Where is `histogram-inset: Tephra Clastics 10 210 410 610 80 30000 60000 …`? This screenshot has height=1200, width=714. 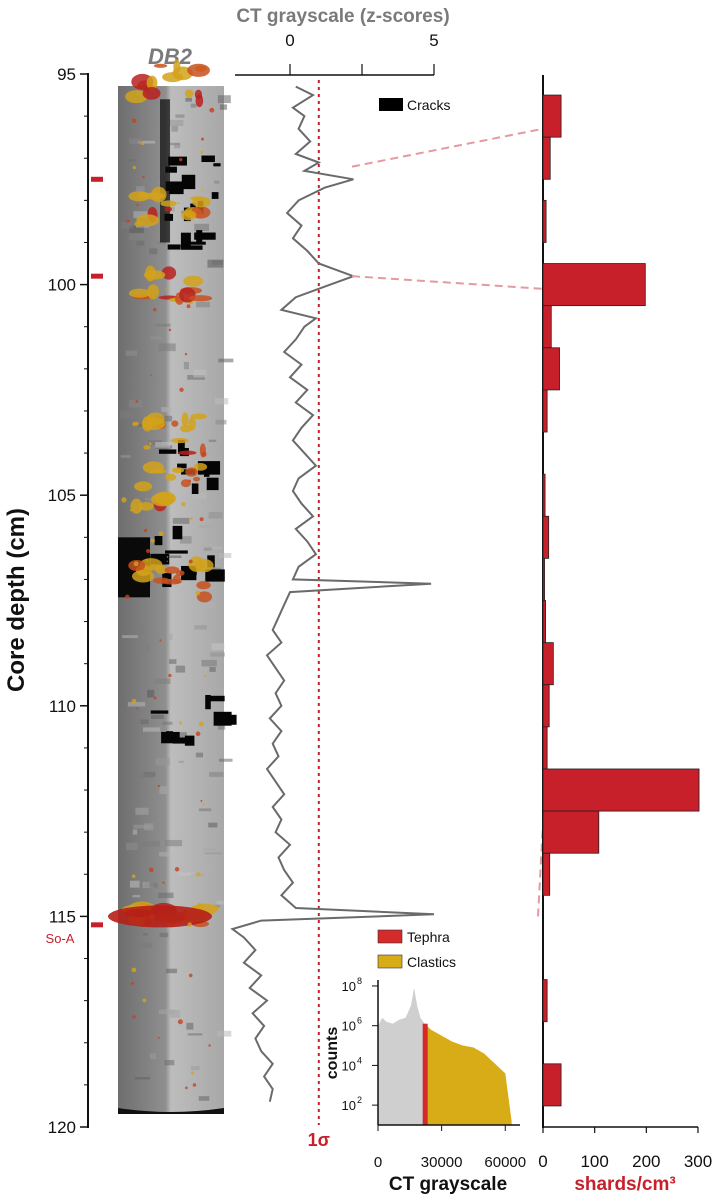
histogram-inset: Tephra Clastics 10 210 410 610 80 30000 60000 … is located at coordinates (425, 1062).